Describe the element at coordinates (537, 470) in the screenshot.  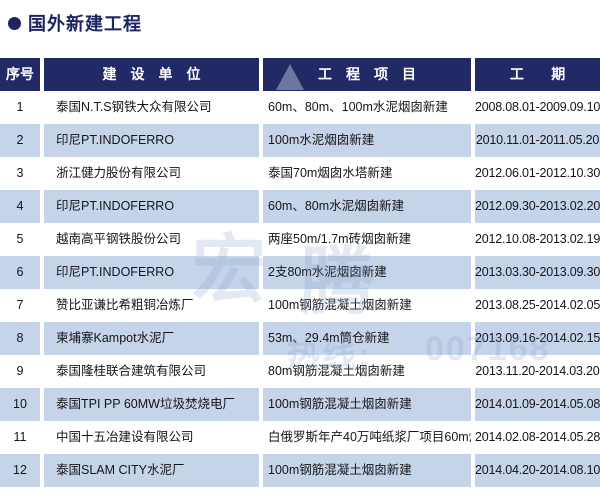
I see `row-period: 2014.04.20-2014.08.10` at that location.